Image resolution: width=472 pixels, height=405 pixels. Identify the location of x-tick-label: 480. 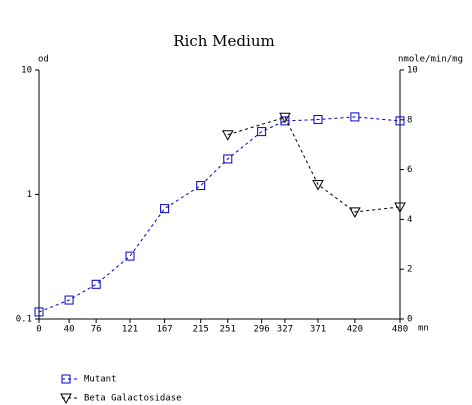
(400, 330).